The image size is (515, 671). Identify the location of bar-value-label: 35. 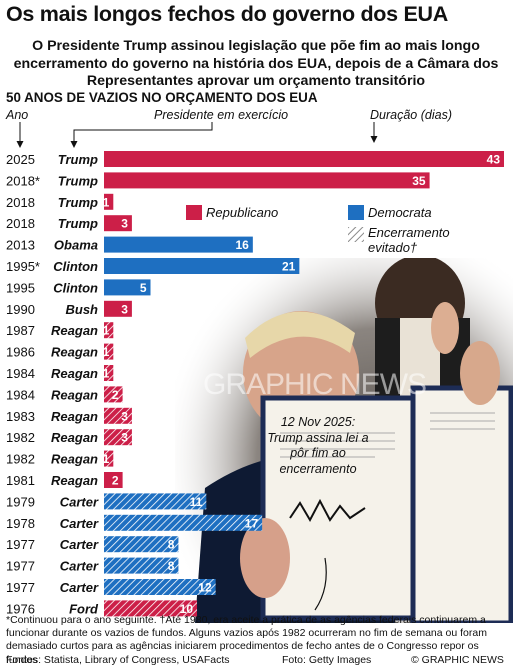
(419, 181).